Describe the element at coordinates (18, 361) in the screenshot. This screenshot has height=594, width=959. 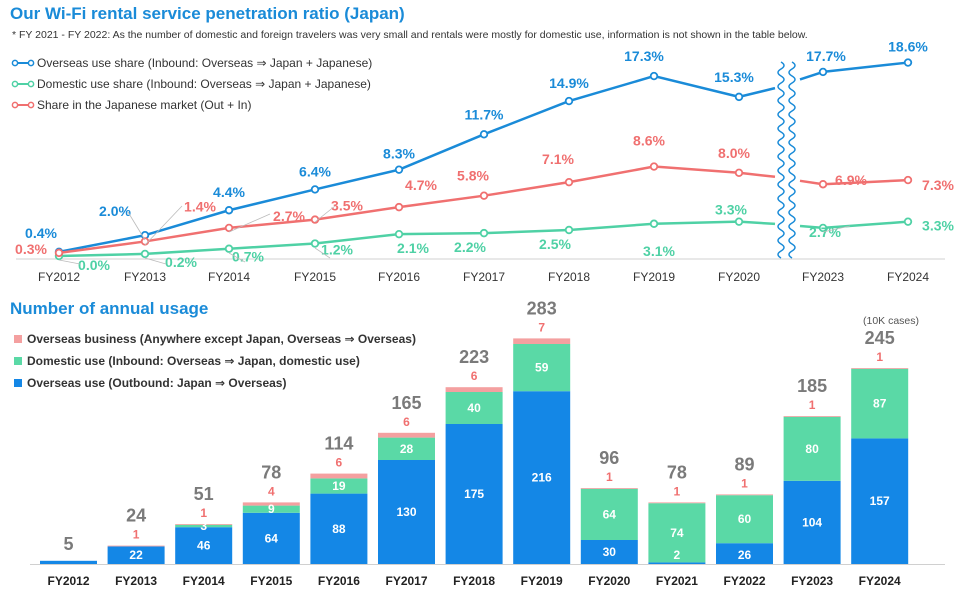
I see `legend-swatch-domestic` at that location.